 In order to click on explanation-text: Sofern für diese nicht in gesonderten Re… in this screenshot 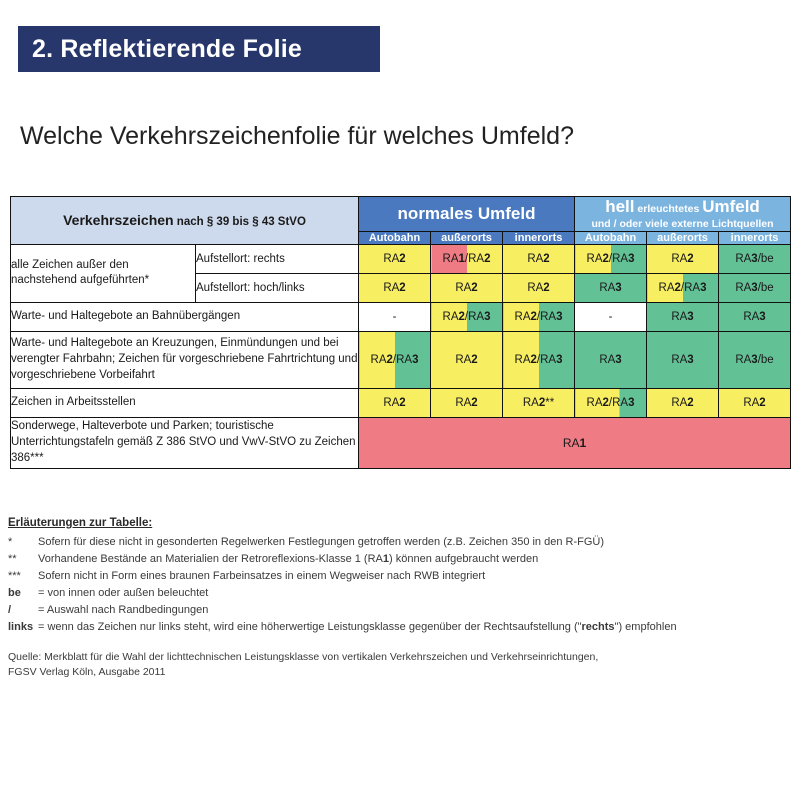, I will do `click(321, 541)`.